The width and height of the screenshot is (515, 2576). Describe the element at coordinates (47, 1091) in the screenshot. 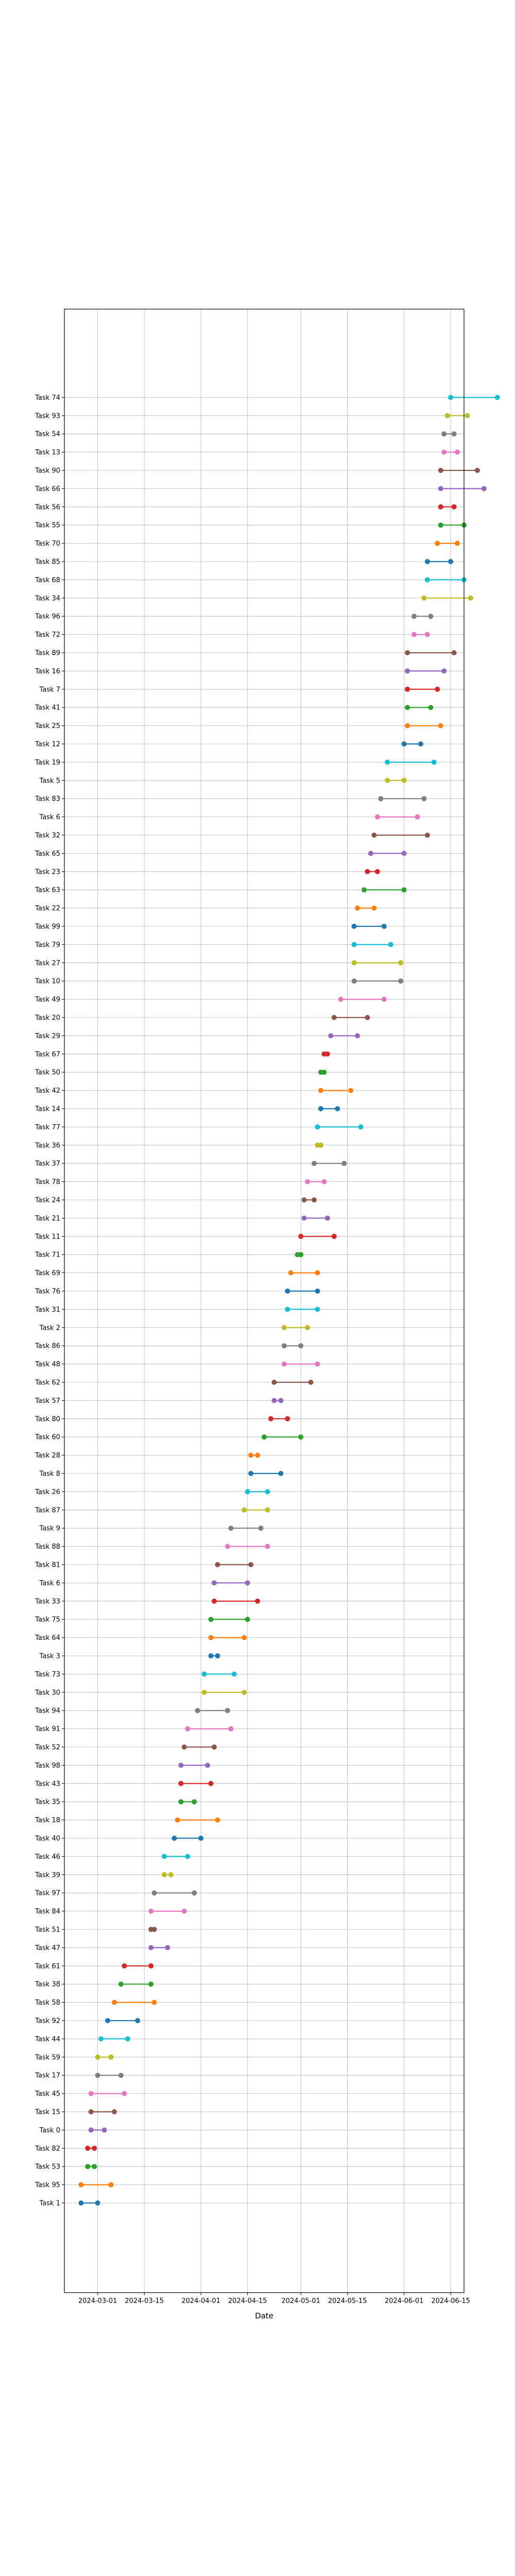

I see `task-label: Task 42` at that location.